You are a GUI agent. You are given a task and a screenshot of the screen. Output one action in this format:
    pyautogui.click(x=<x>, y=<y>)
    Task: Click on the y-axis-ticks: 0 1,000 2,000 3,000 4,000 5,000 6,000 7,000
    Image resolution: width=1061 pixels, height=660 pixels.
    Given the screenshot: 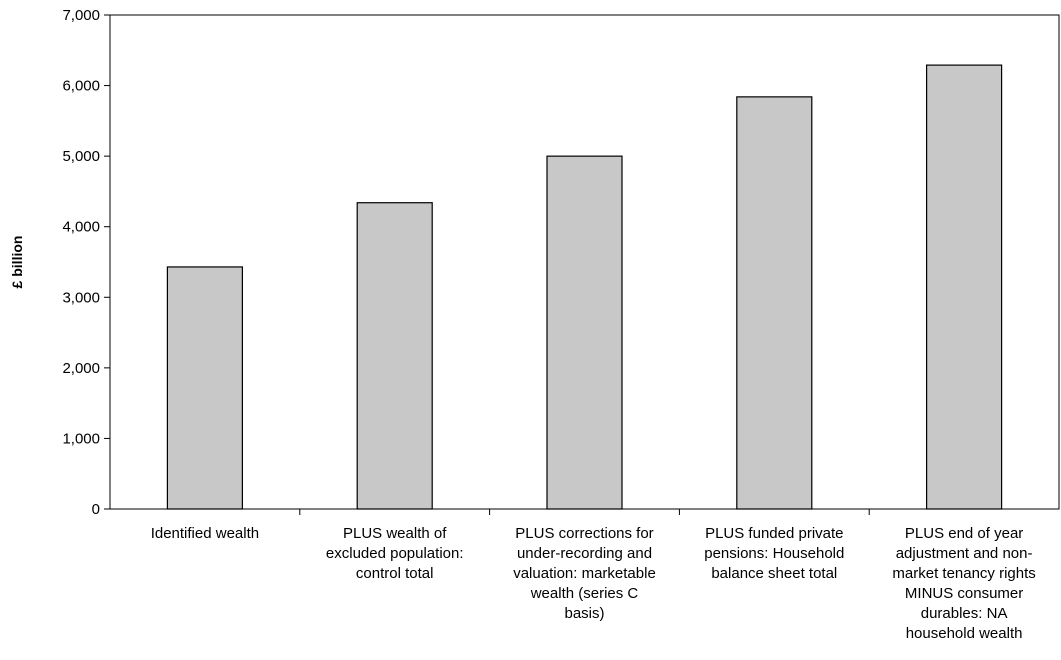 What is the action you would take?
    pyautogui.click(x=86, y=262)
    